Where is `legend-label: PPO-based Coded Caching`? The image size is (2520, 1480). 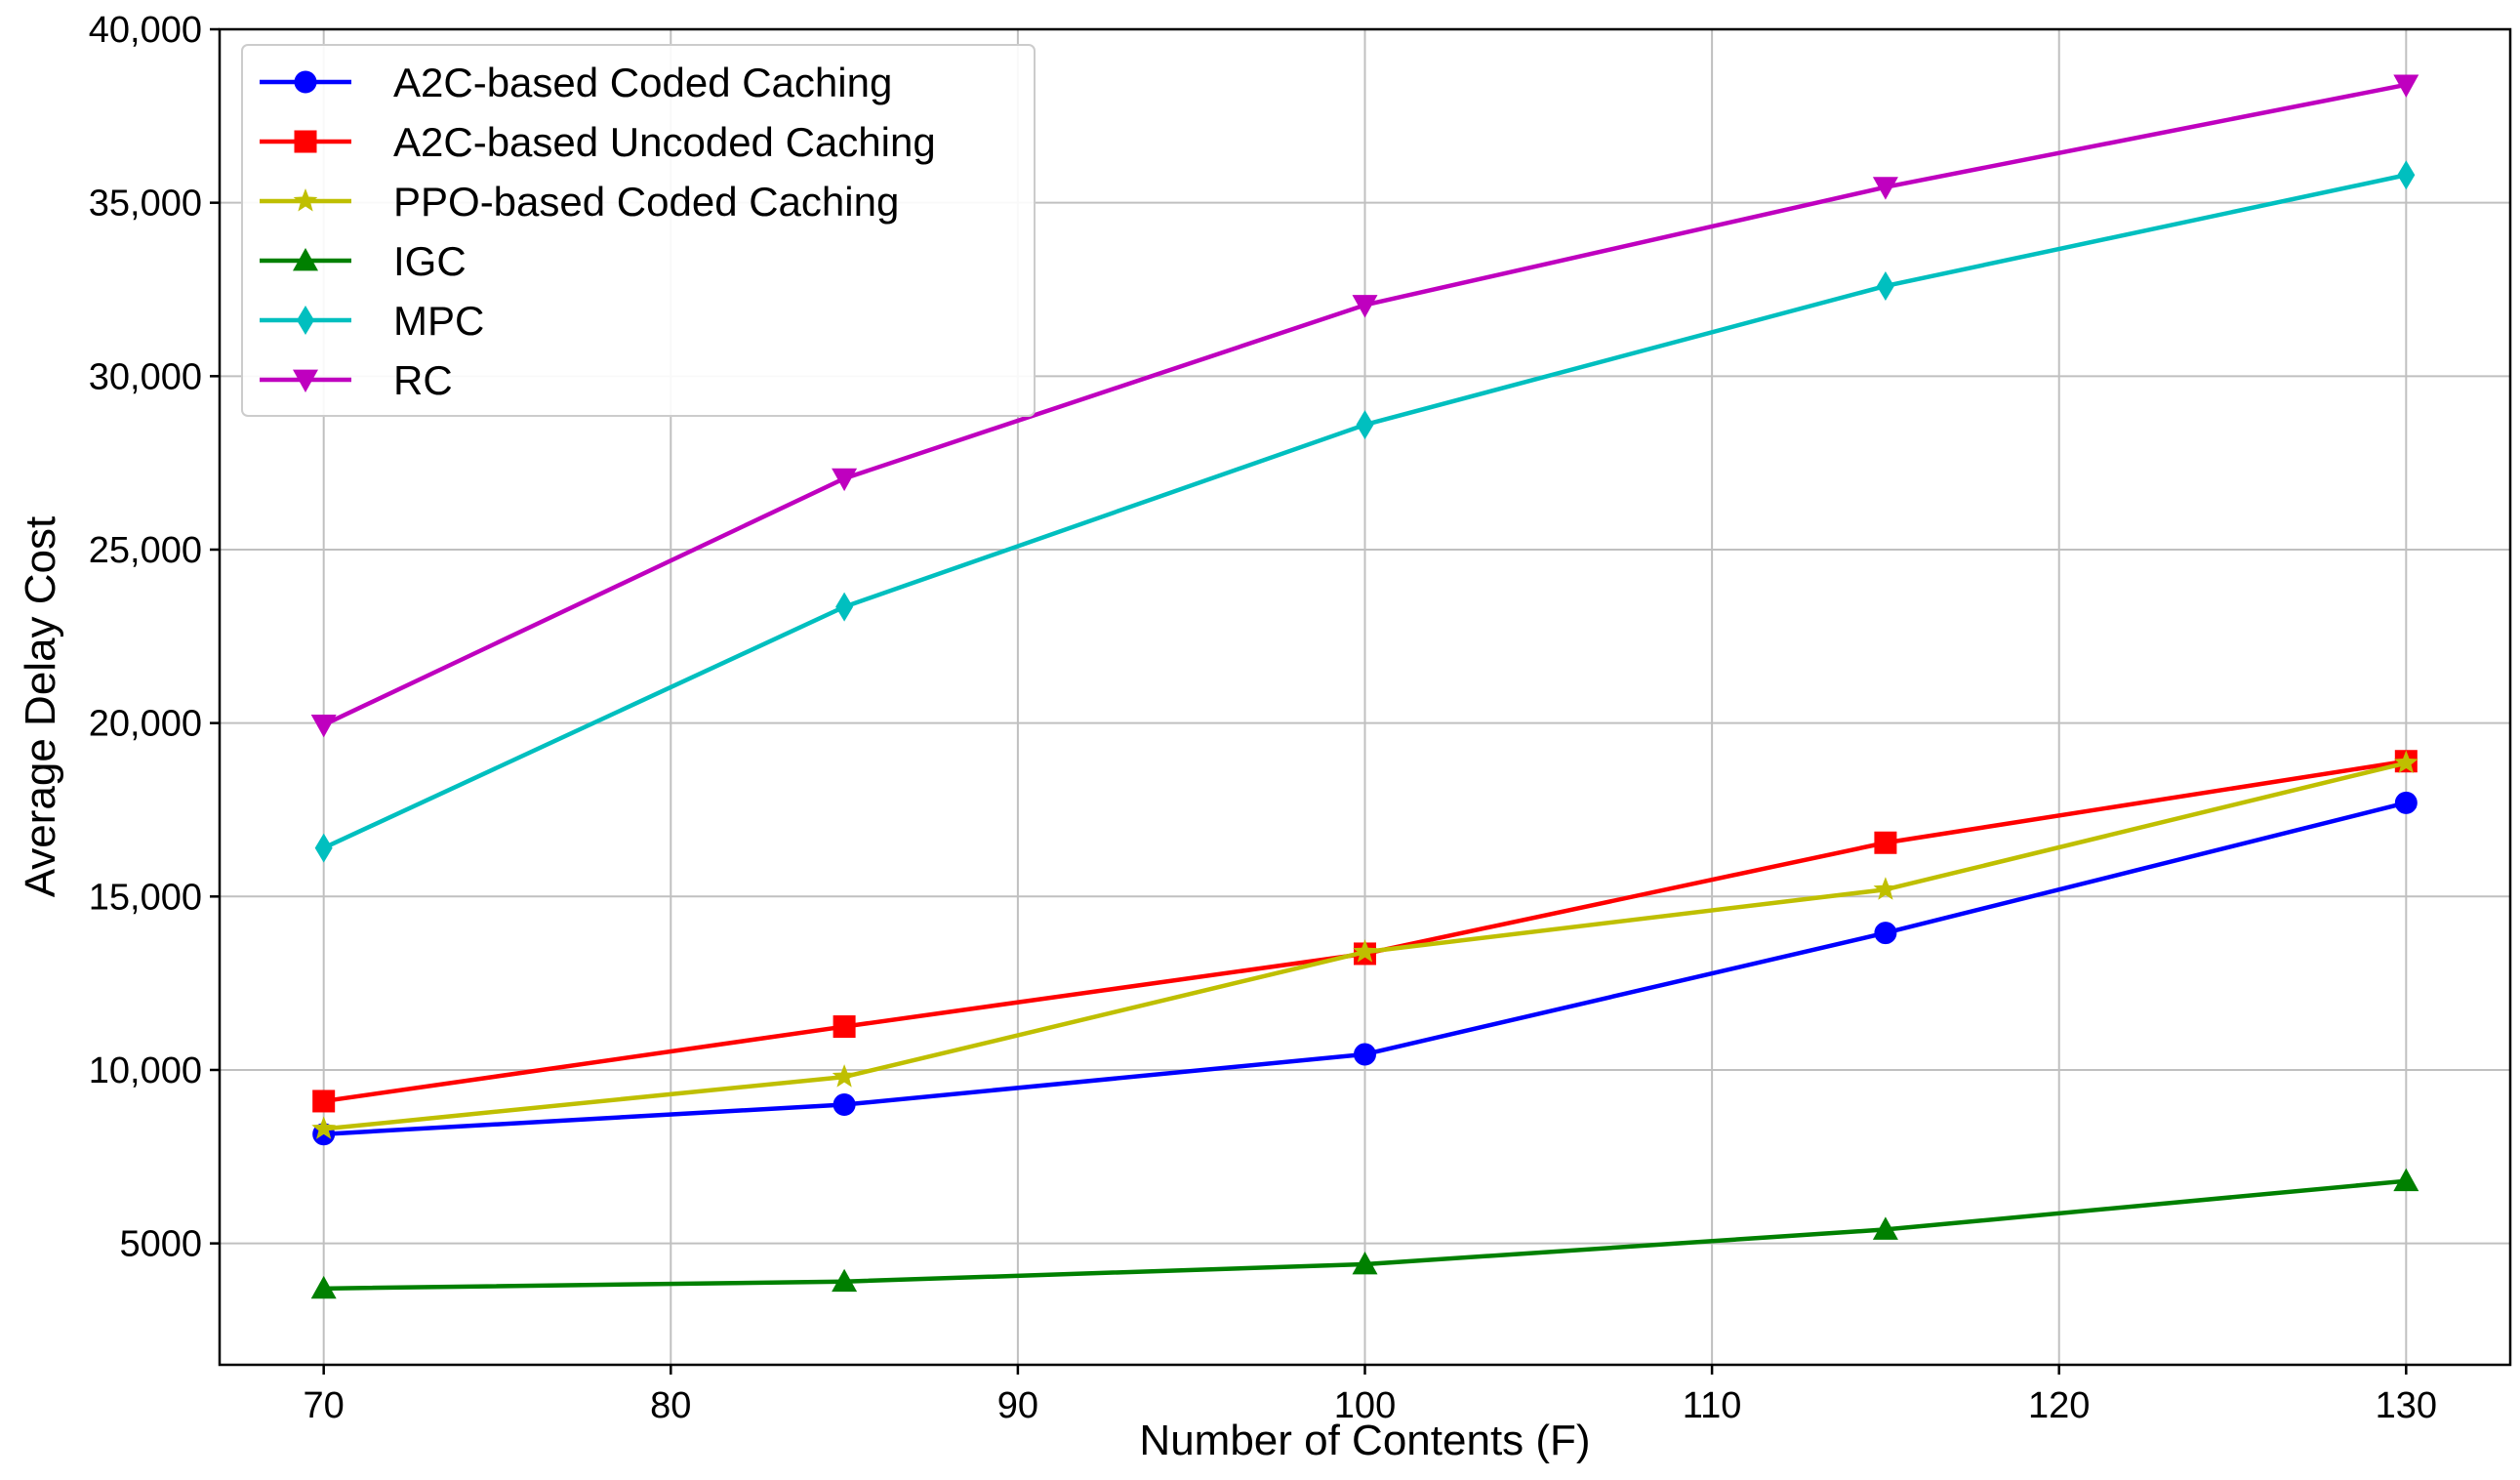 legend-label: PPO-based Coded Caching is located at coordinates (646, 202).